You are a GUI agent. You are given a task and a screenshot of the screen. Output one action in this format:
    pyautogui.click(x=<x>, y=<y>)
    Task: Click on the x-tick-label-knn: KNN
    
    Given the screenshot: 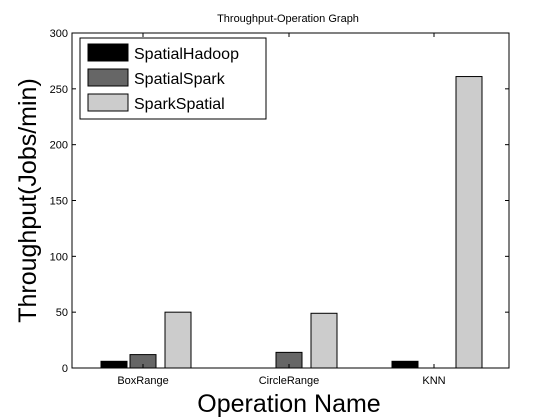 What is the action you would take?
    pyautogui.click(x=433, y=381)
    